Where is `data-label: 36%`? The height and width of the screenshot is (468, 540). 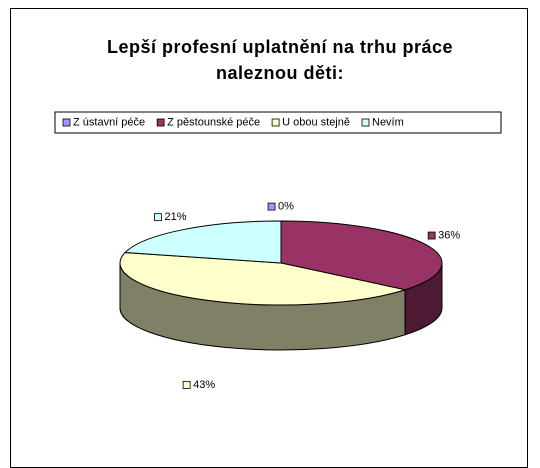 data-label: 36% is located at coordinates (449, 235).